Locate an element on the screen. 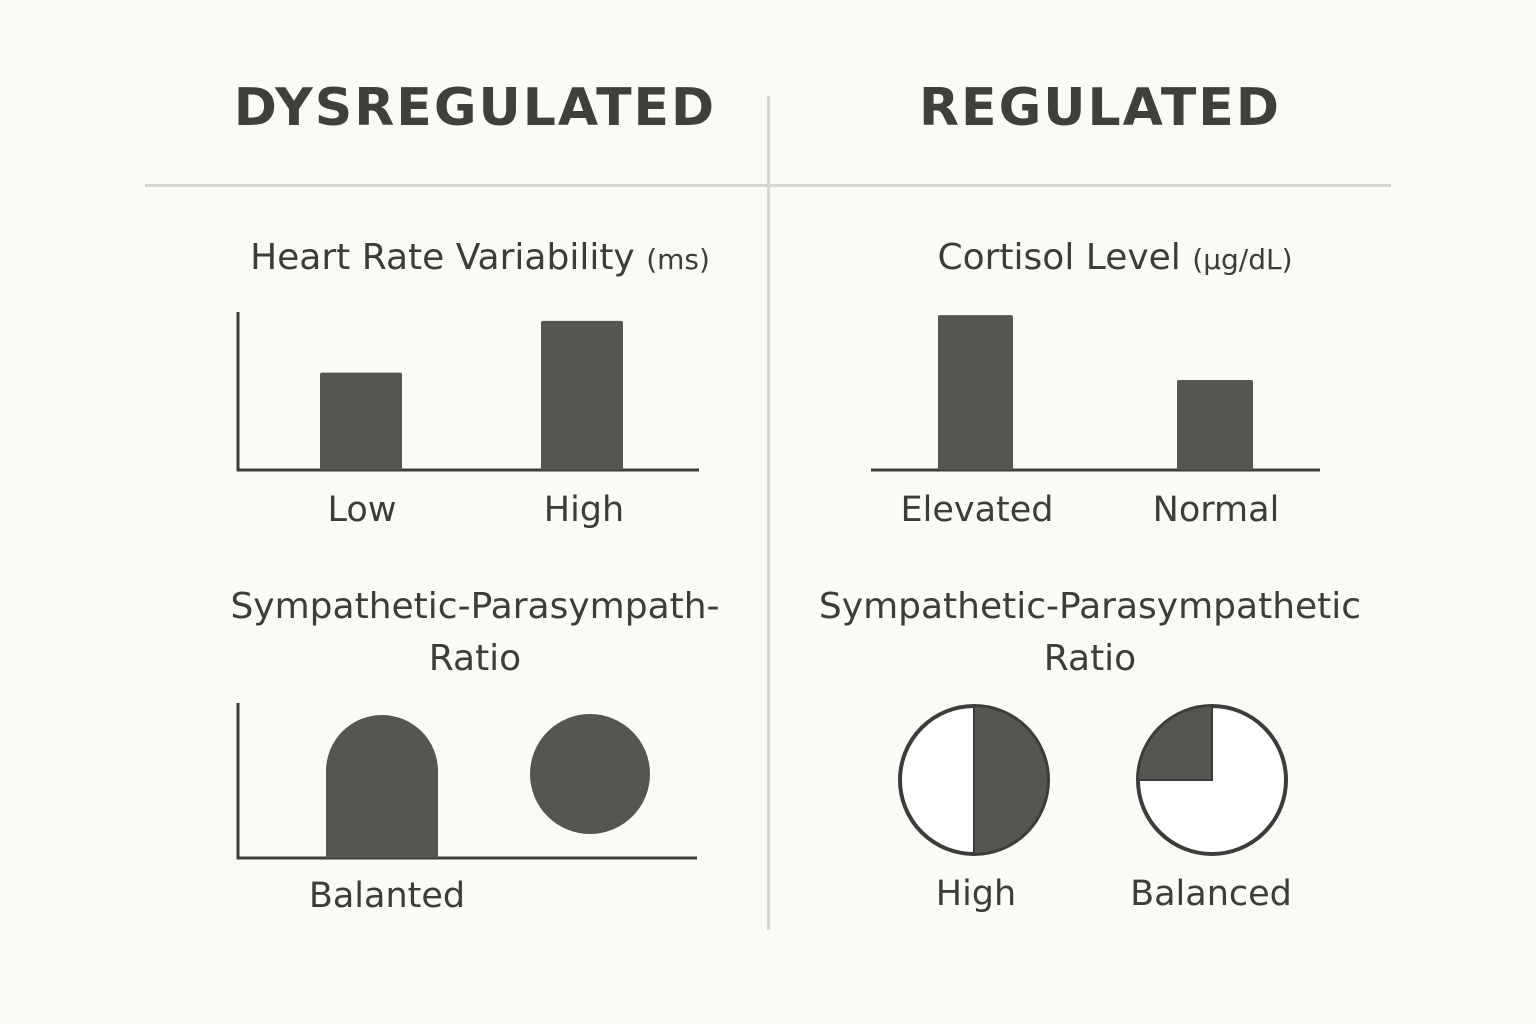 This screenshot has width=1536, height=1024. regulated-heading: REGULATED is located at coordinates (1100, 108).